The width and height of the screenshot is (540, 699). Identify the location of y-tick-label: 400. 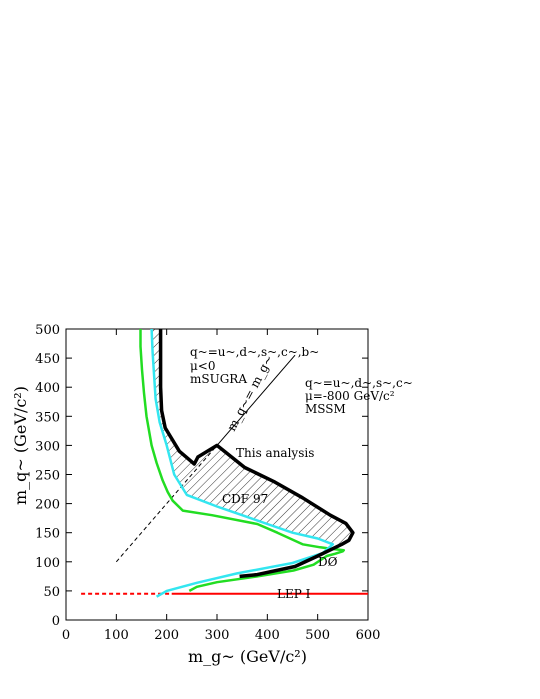
(47, 388).